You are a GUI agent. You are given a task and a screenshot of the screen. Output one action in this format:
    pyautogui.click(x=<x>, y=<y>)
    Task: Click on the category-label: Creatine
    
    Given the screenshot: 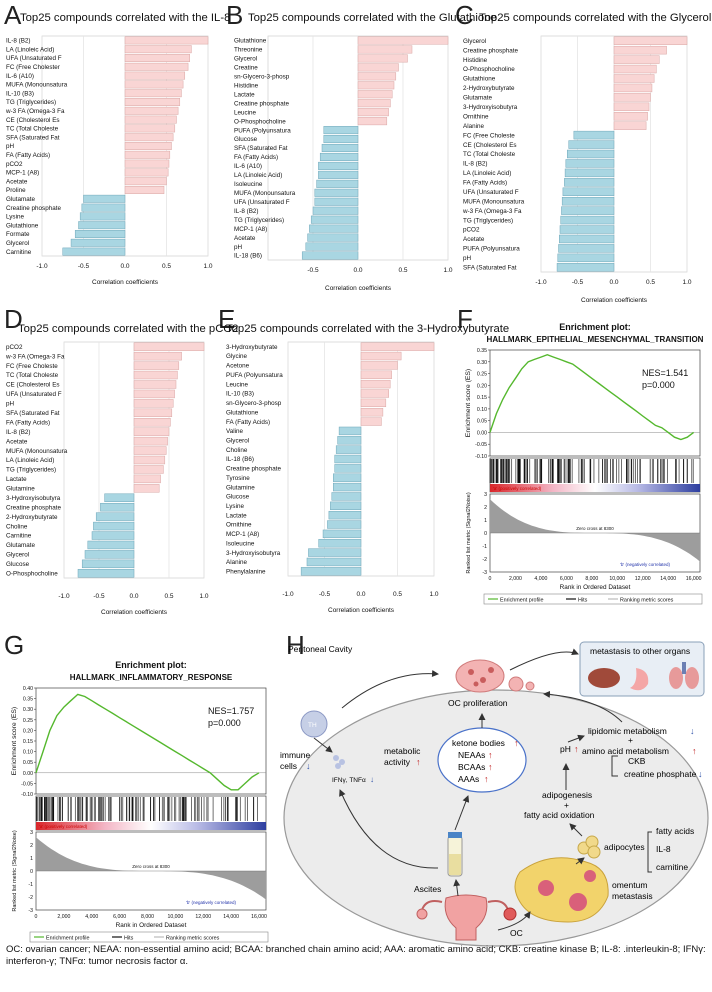 What is the action you would take?
    pyautogui.click(x=246, y=68)
    